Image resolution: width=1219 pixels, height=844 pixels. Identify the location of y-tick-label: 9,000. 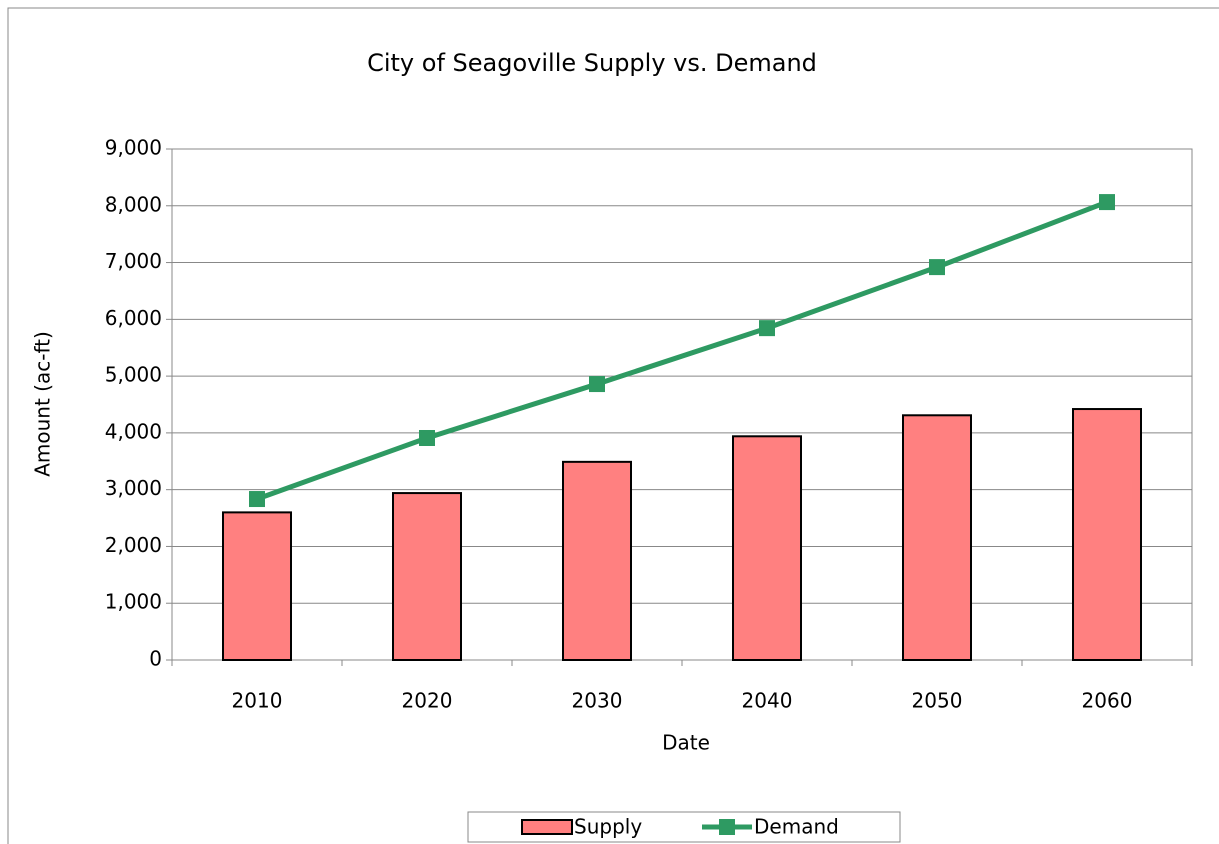
(133, 148).